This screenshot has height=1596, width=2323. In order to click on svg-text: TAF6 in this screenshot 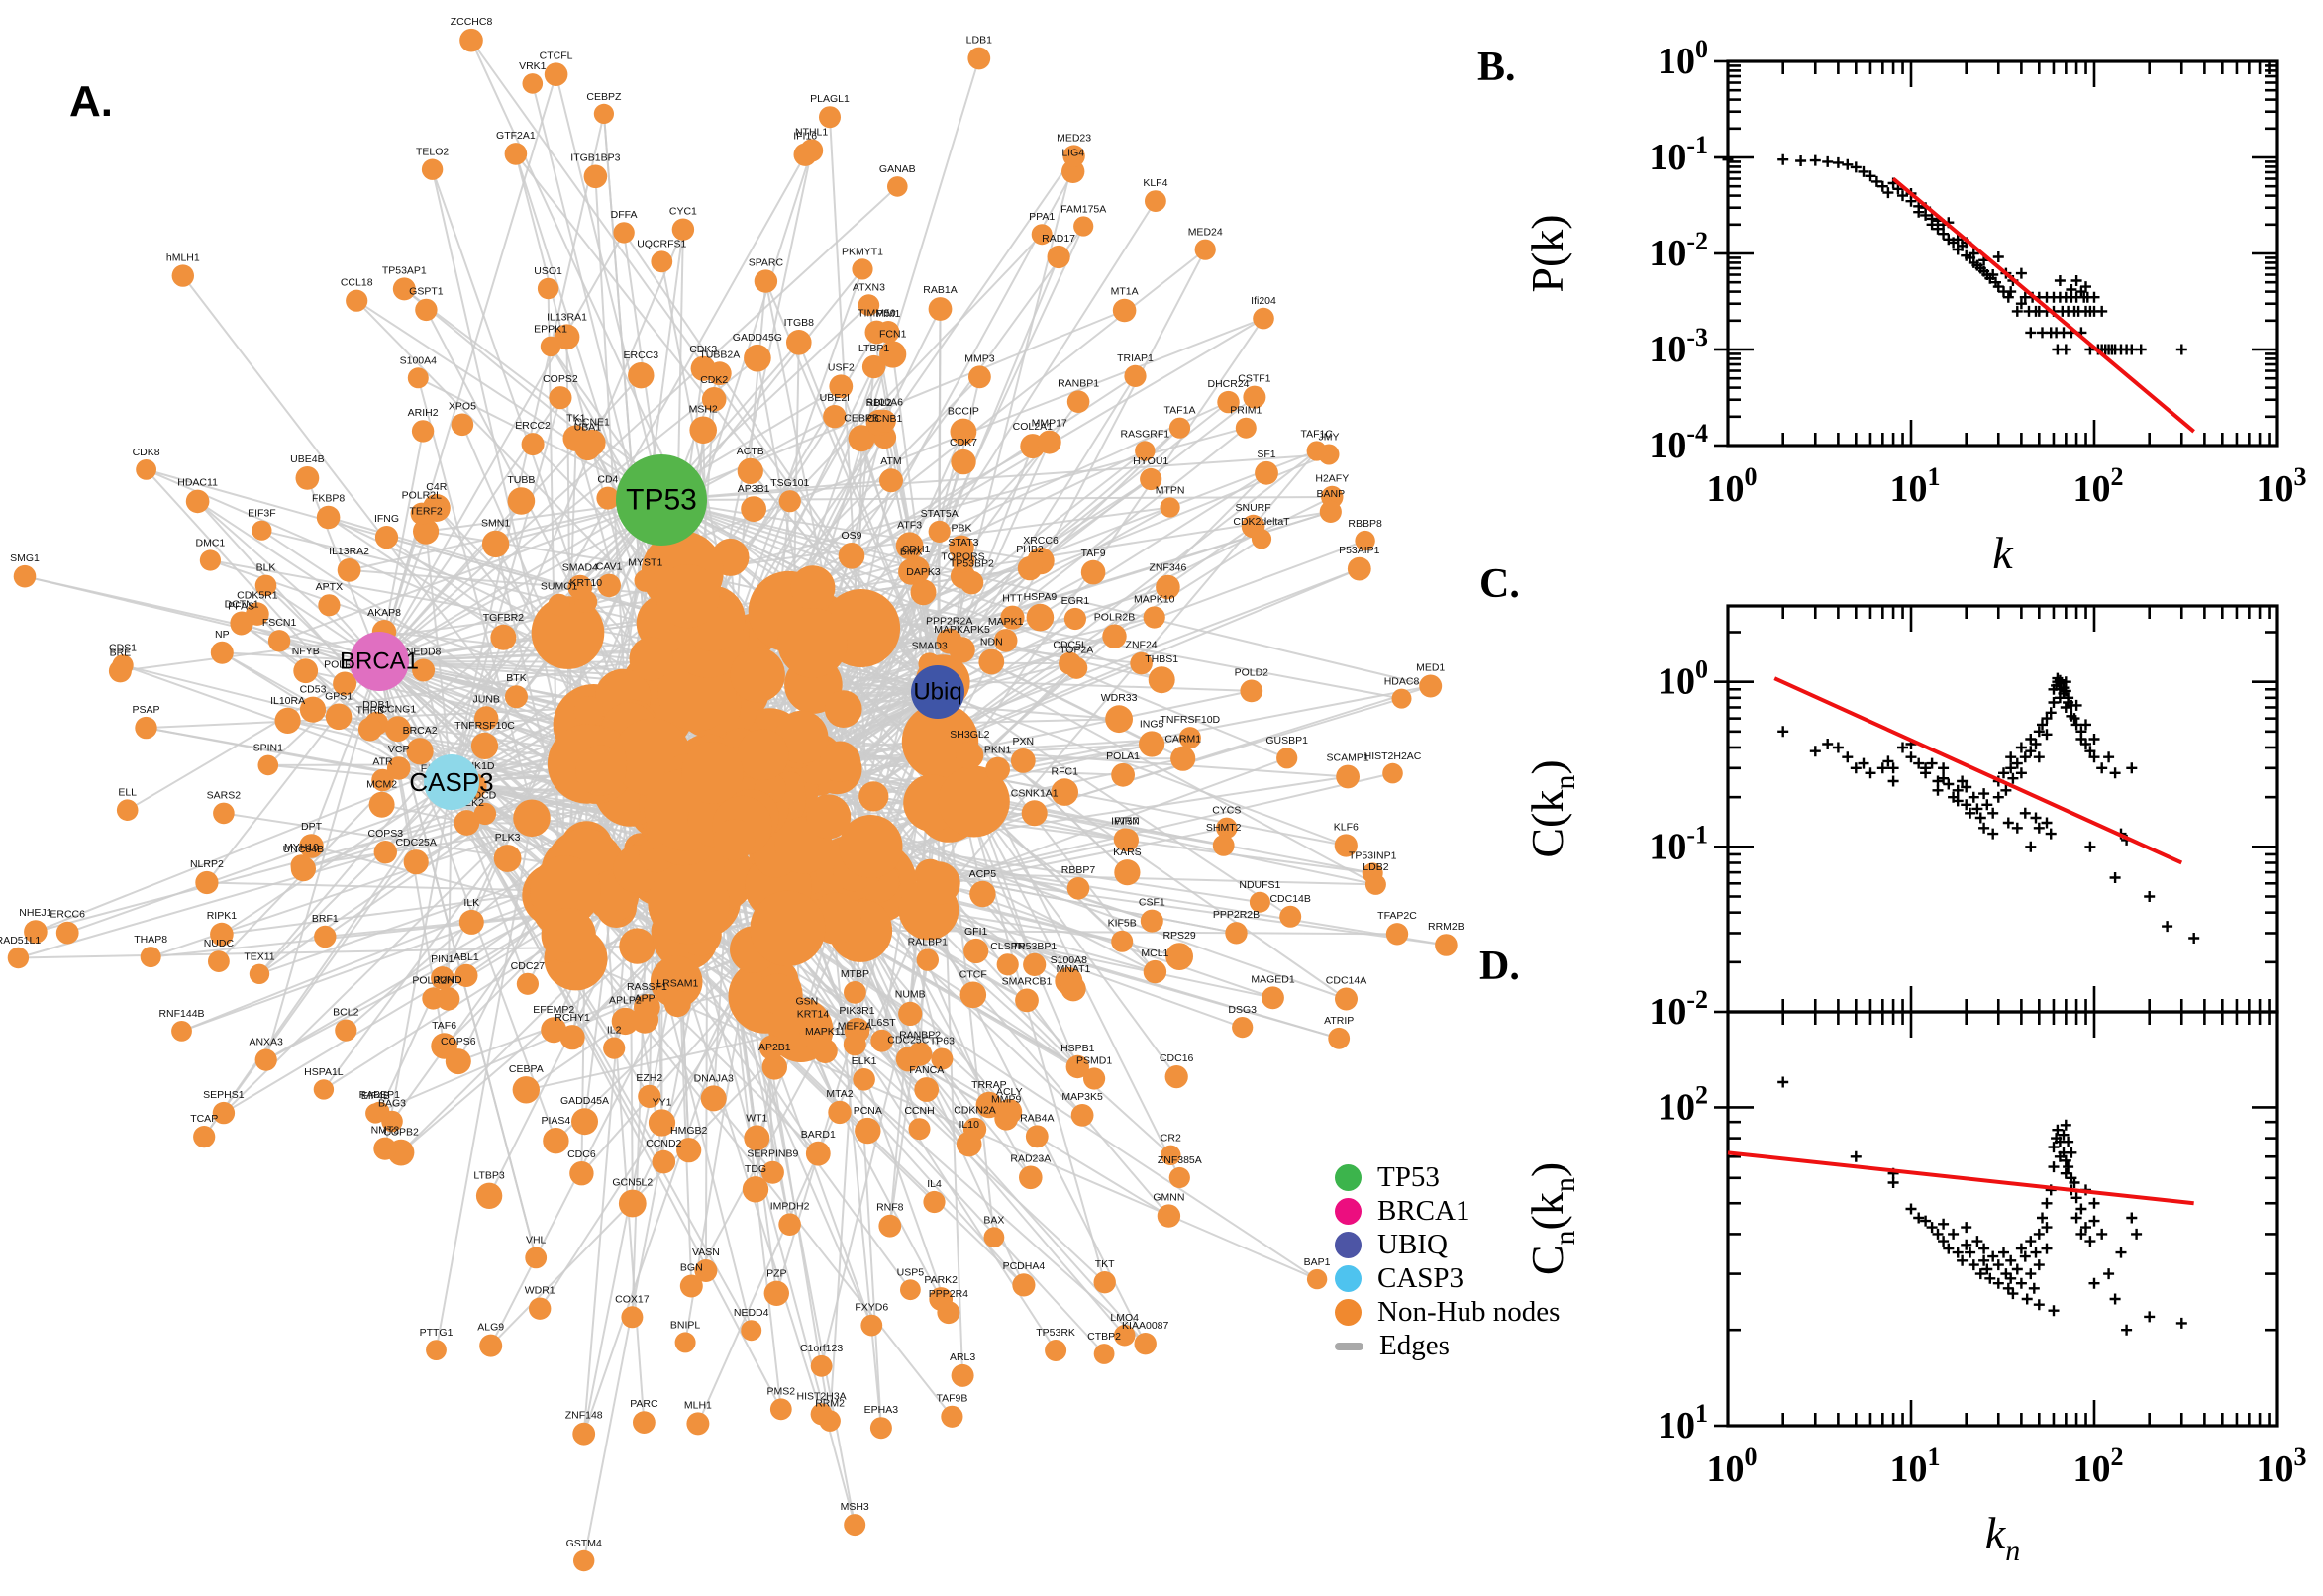, I will do `click(444, 1026)`.